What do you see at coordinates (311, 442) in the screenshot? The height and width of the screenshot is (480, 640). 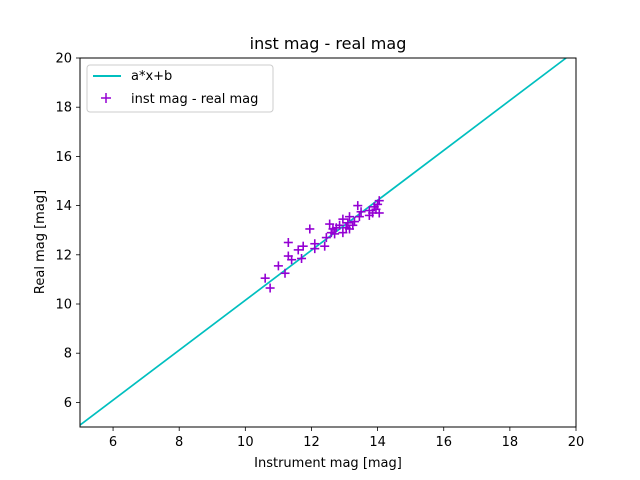 I see `x-tick-label: 12` at bounding box center [311, 442].